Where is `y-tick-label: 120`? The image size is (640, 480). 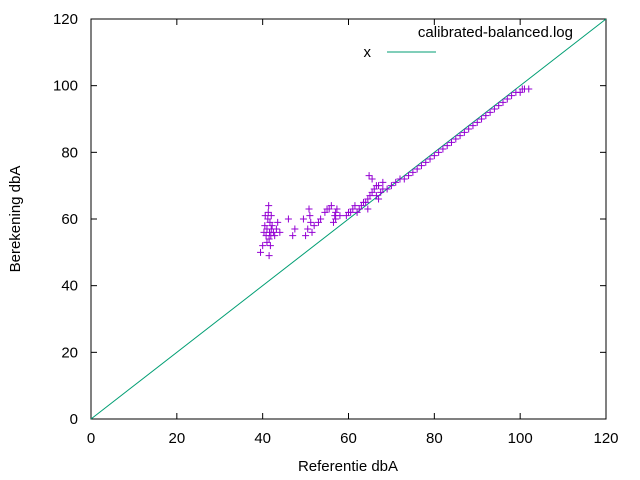
y-tick-label: 120 is located at coordinates (65, 19).